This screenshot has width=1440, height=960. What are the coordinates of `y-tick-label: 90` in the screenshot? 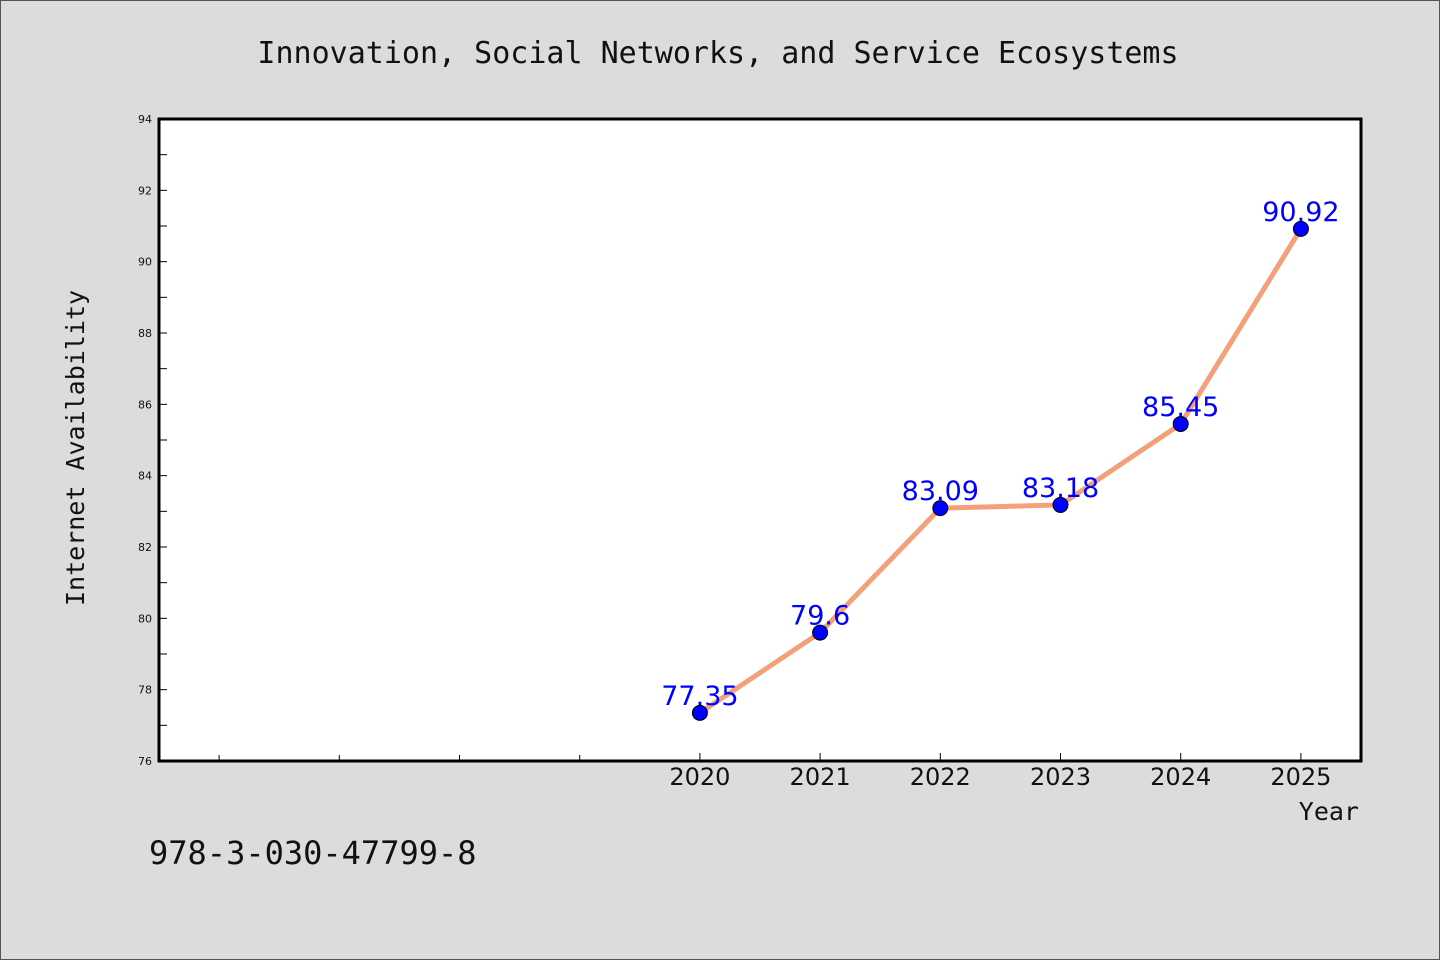 It's located at (145, 262).